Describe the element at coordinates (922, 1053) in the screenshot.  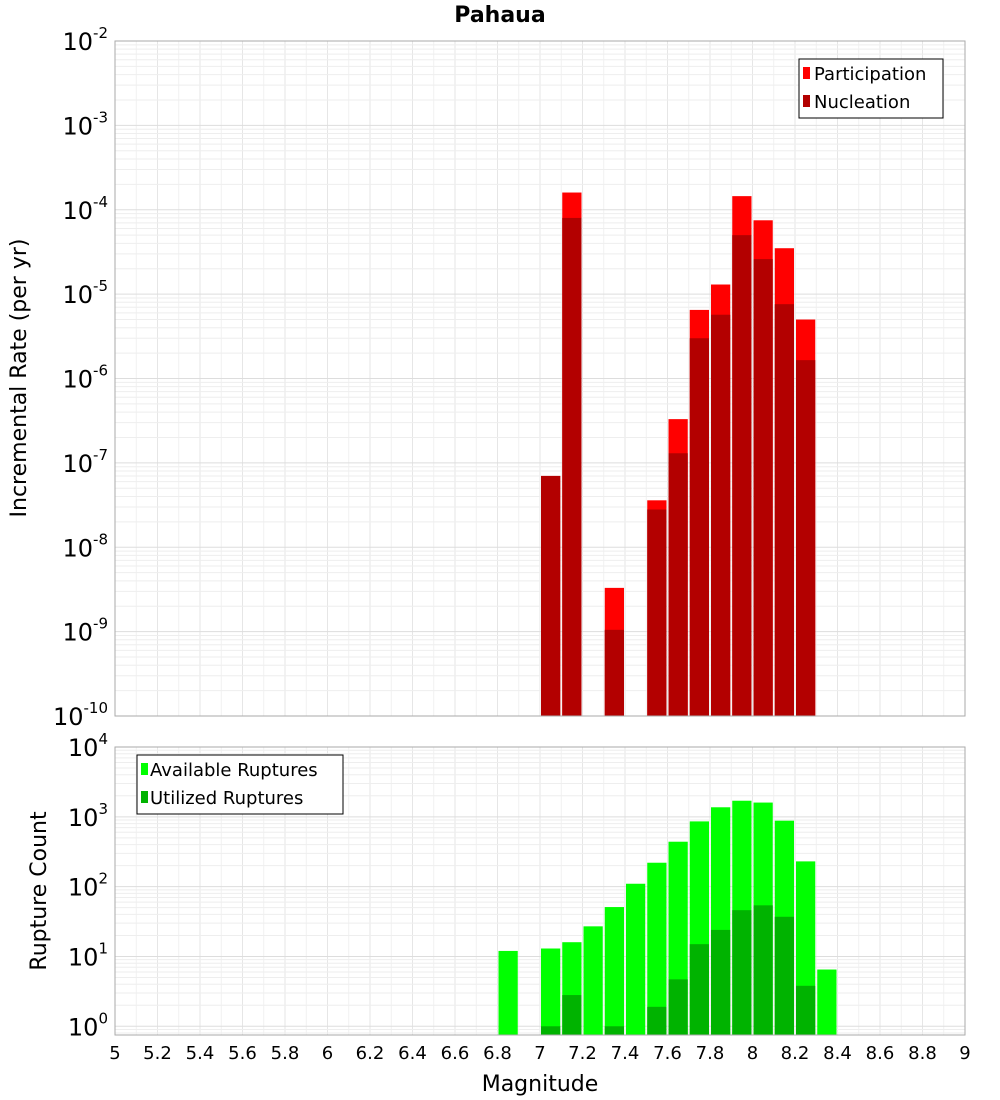
I see `x-tick-label: 8.8` at that location.